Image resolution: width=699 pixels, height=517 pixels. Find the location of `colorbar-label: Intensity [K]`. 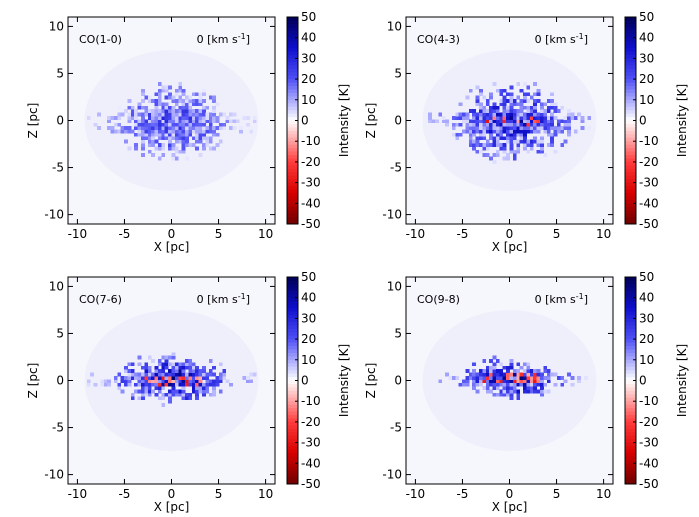

colorbar-label: Intensity [K] is located at coordinates (682, 120).